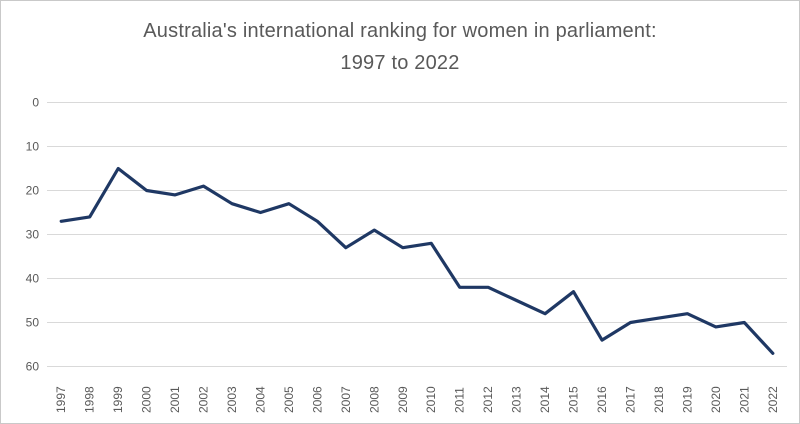 The width and height of the screenshot is (800, 424). Describe the element at coordinates (204, 399) in the screenshot. I see `x-tick-label-2002: 2002` at that location.